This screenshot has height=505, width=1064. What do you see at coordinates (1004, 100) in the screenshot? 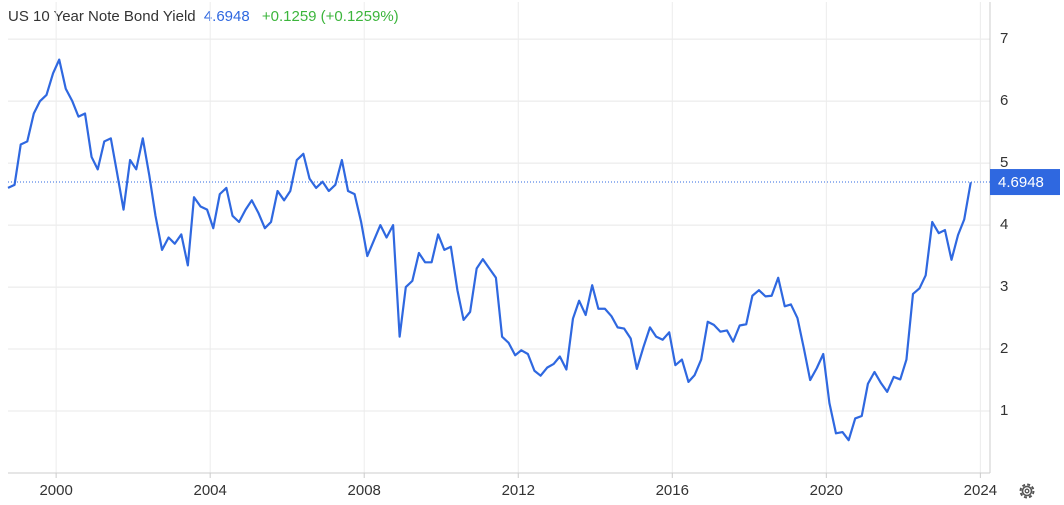
I see `y-tick-label: 6` at bounding box center [1004, 100].